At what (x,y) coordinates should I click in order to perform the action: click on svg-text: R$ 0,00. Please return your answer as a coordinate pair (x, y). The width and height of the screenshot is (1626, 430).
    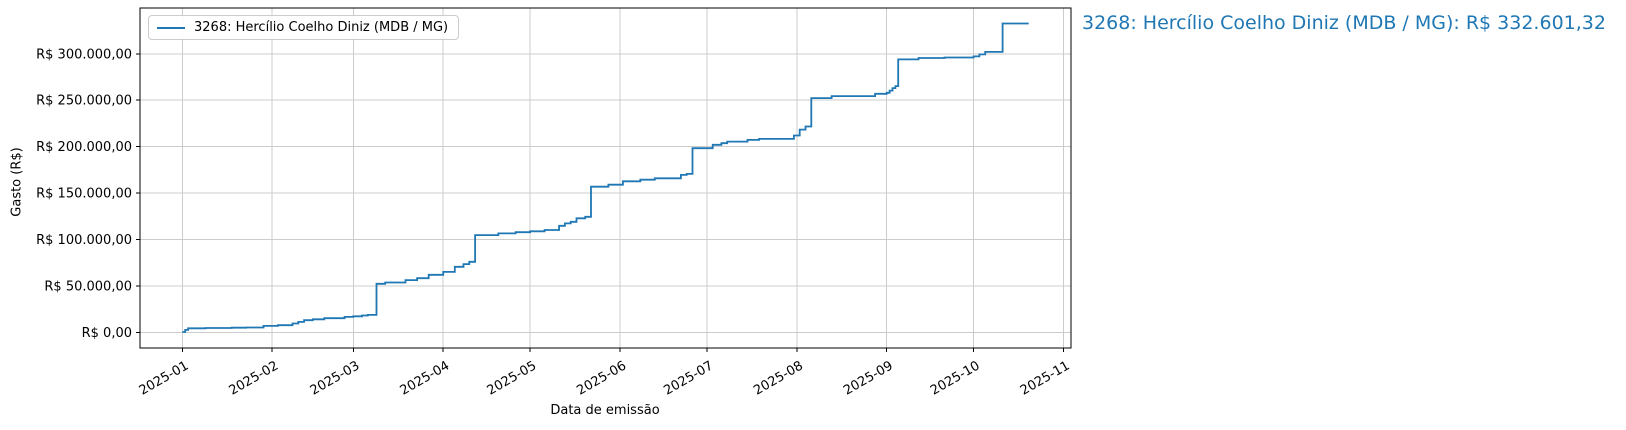
    Looking at the image, I should click on (107, 333).